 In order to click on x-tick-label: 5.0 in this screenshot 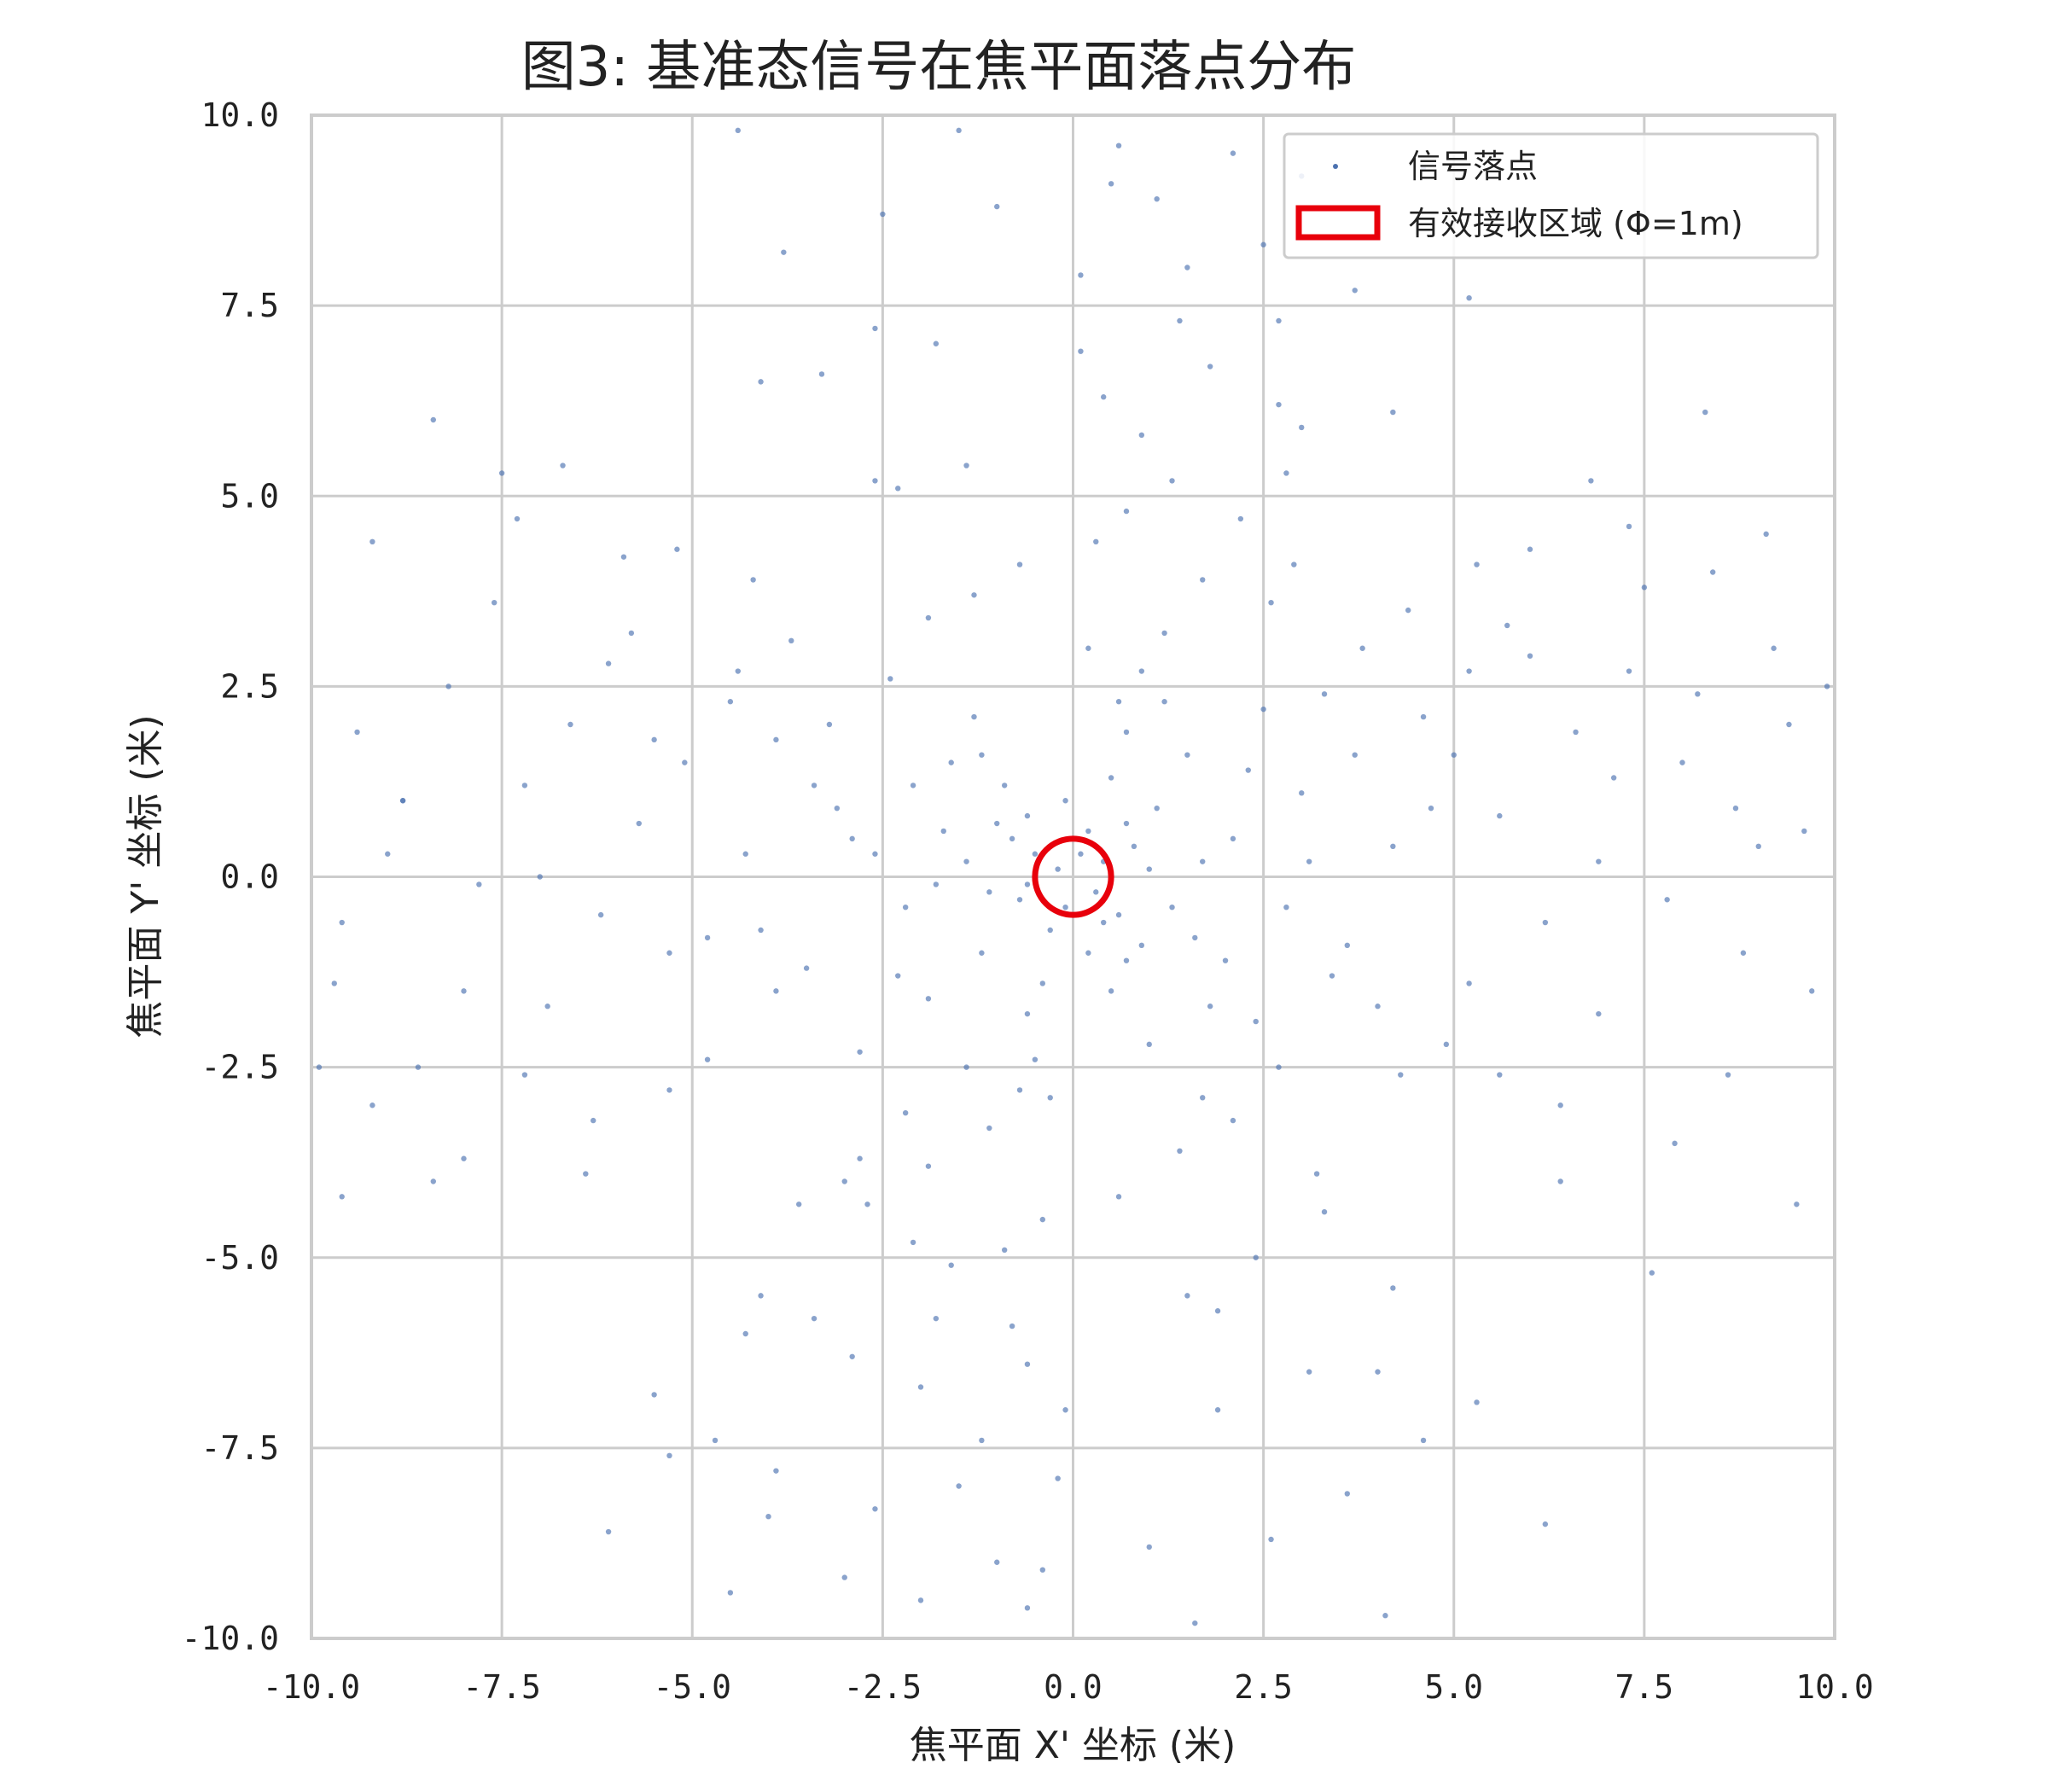, I will do `click(1453, 1687)`.